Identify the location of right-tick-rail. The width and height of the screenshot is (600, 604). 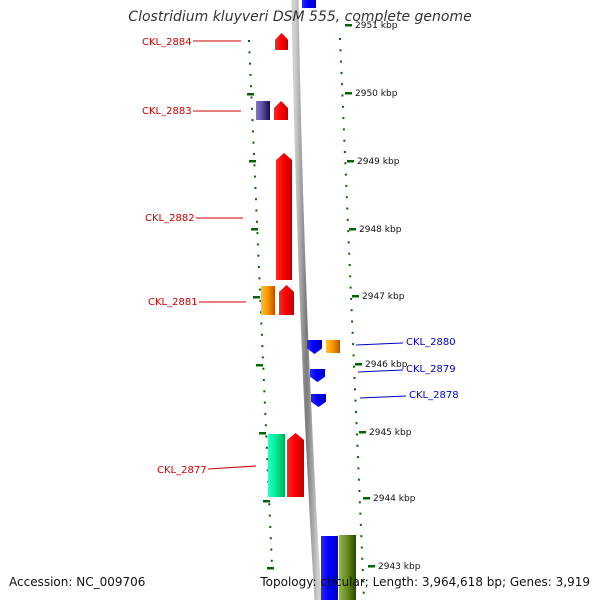
(352, 316).